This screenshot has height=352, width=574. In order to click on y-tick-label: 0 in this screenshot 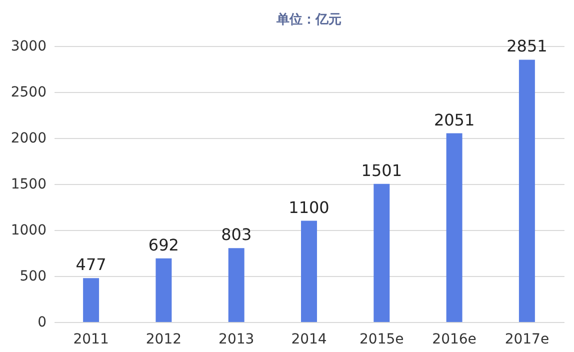, I will do `click(42, 322)`.